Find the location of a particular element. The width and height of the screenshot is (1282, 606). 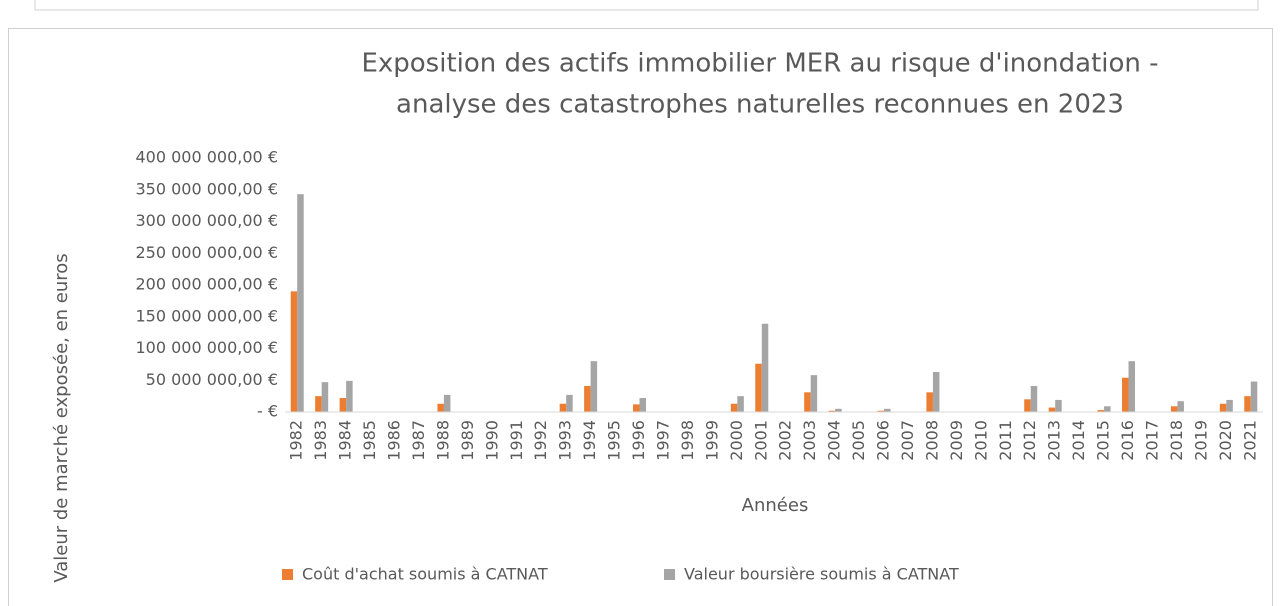

x-tick-label: 2021 is located at coordinates (1249, 440).